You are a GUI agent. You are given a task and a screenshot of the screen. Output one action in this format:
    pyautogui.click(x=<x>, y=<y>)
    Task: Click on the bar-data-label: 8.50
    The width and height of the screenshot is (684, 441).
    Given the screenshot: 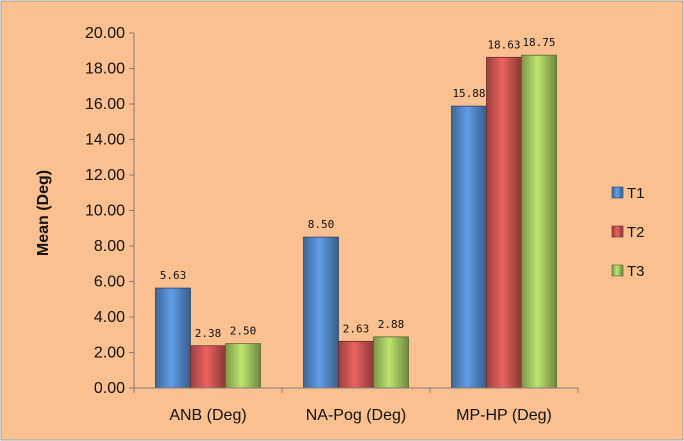 What is the action you would take?
    pyautogui.click(x=321, y=224)
    